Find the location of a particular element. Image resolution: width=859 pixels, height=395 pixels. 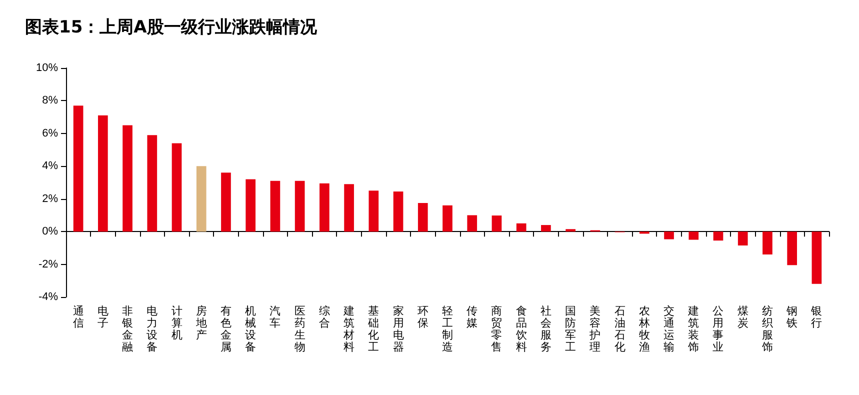

x-tick-label: 家用电器 is located at coordinates (398, 329).